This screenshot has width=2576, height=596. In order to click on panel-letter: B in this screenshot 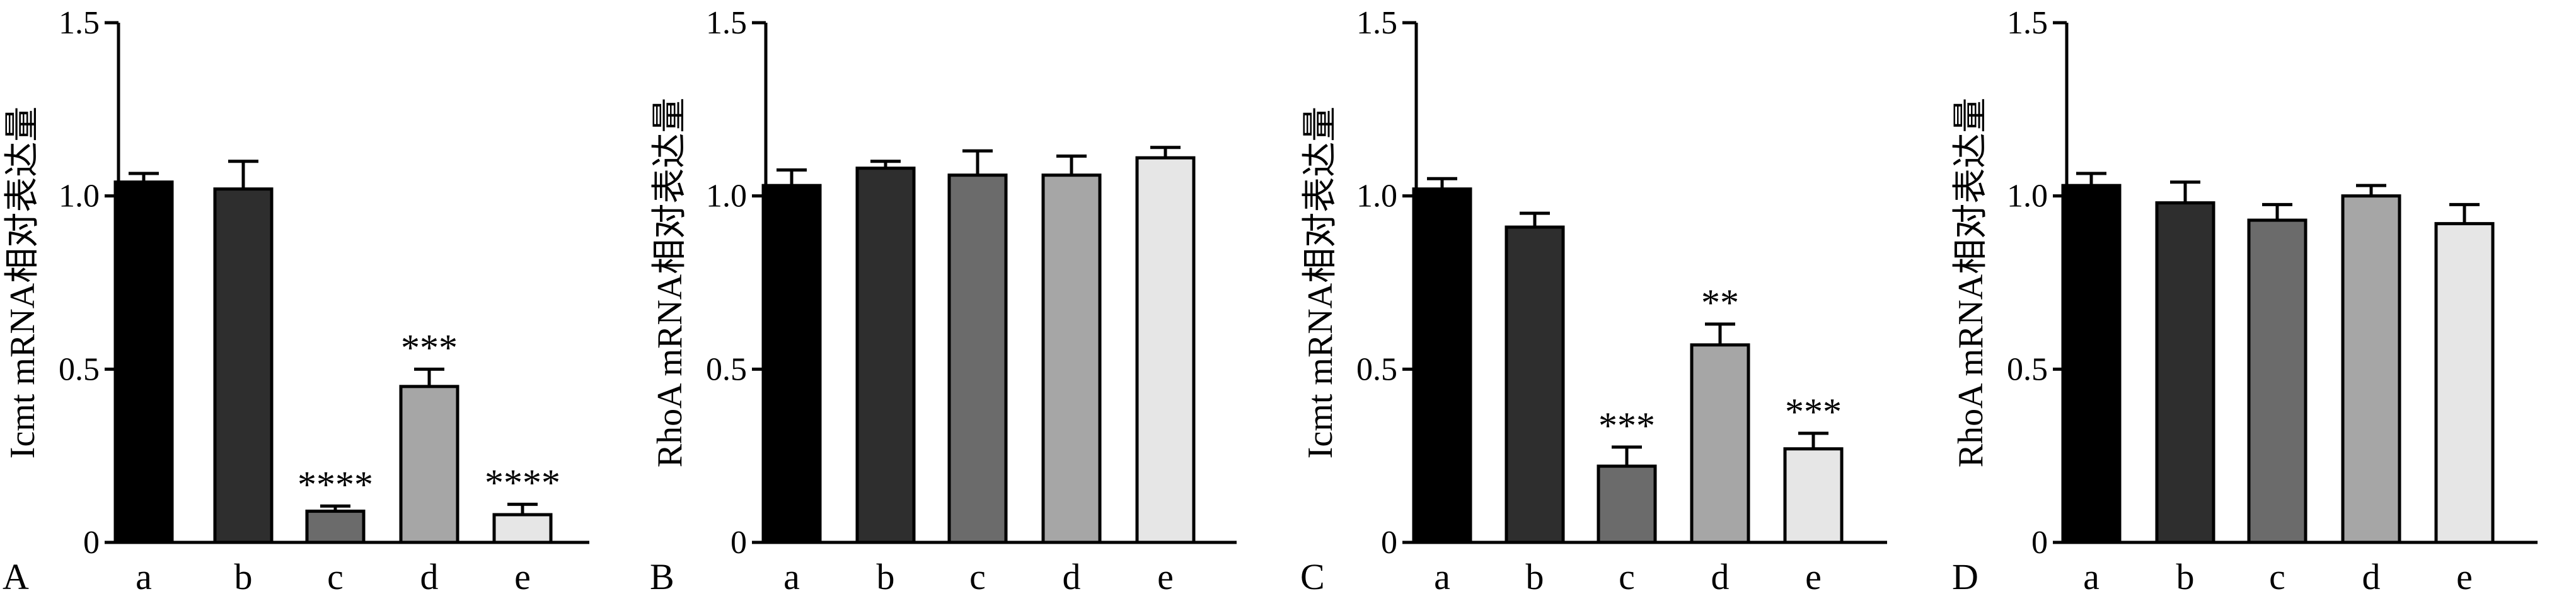, I will do `click(662, 576)`.